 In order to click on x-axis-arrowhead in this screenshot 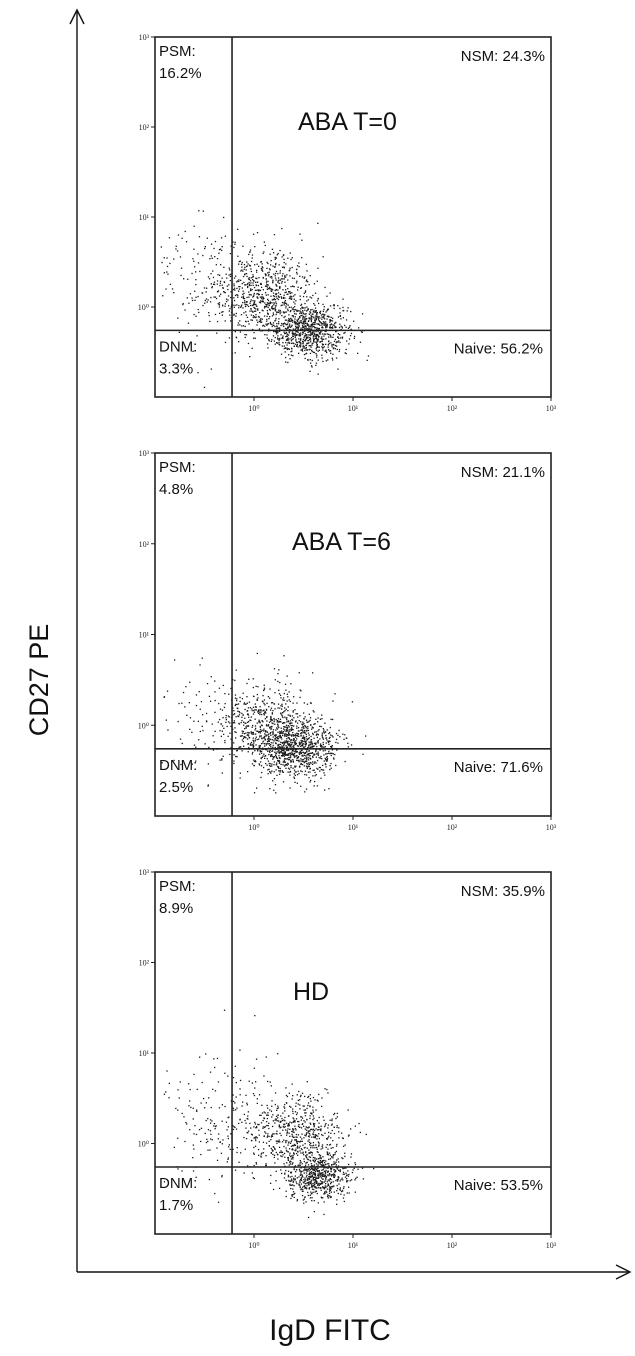, I will do `click(623, 1272)`.